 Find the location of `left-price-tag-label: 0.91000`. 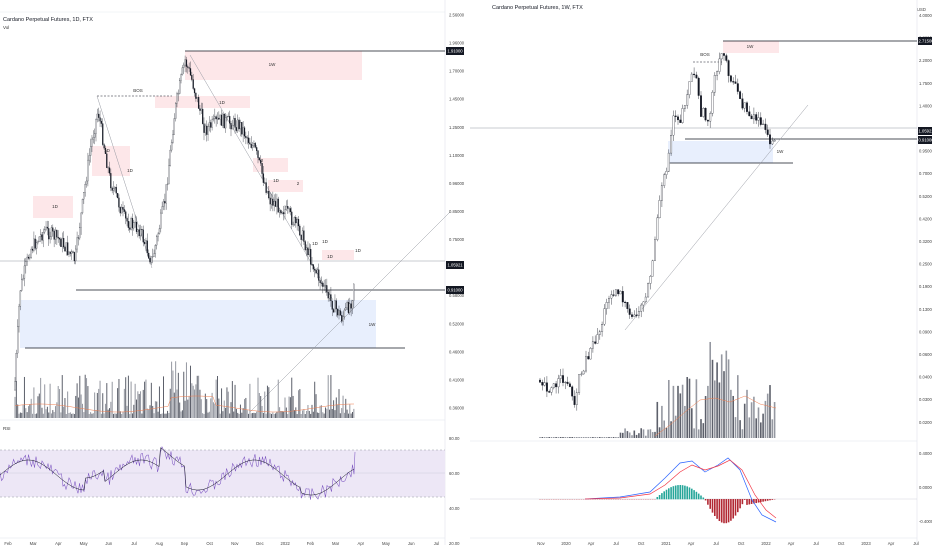

left-price-tag-label: 0.91000 is located at coordinates (456, 290).